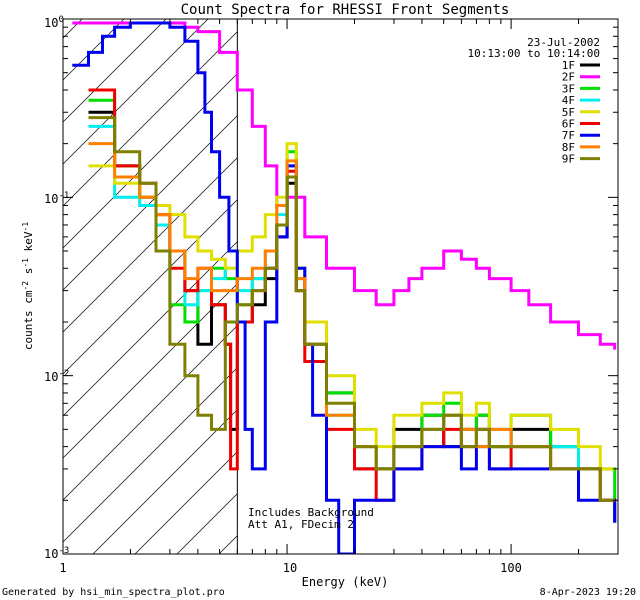 The height and width of the screenshot is (600, 640). Describe the element at coordinates (311, 512) in the screenshot. I see `annotation-background: Includes Background` at that location.